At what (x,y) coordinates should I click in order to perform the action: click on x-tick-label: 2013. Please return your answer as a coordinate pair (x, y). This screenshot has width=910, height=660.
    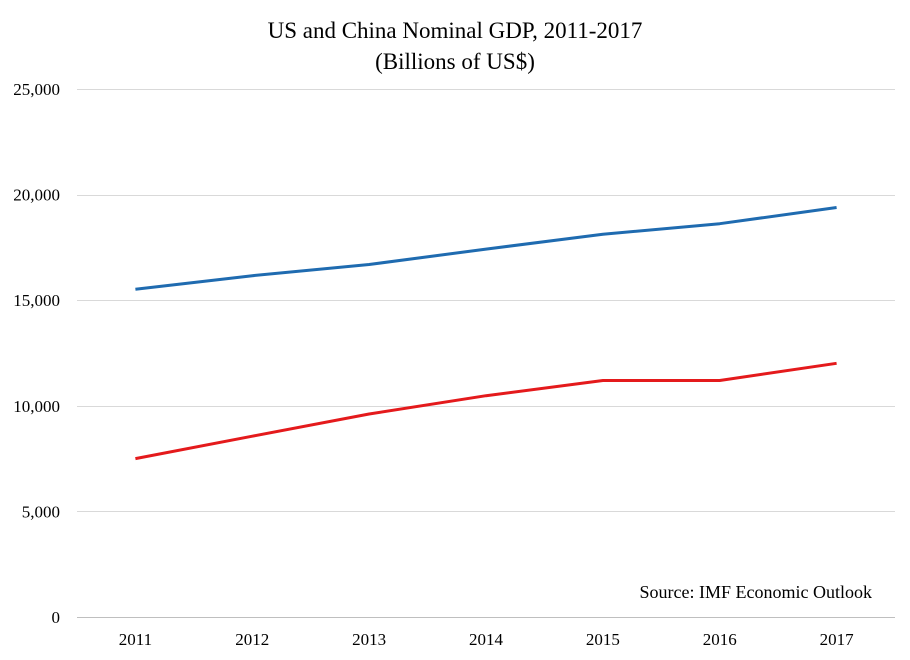
    Looking at the image, I should click on (369, 639).